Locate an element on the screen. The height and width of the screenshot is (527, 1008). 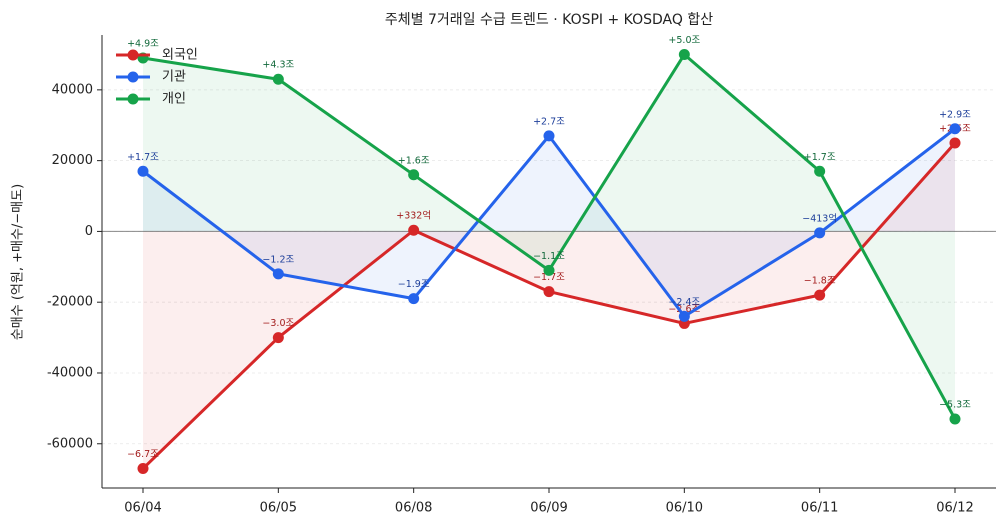
x-tick-label: 06/05 is located at coordinates (278, 508).